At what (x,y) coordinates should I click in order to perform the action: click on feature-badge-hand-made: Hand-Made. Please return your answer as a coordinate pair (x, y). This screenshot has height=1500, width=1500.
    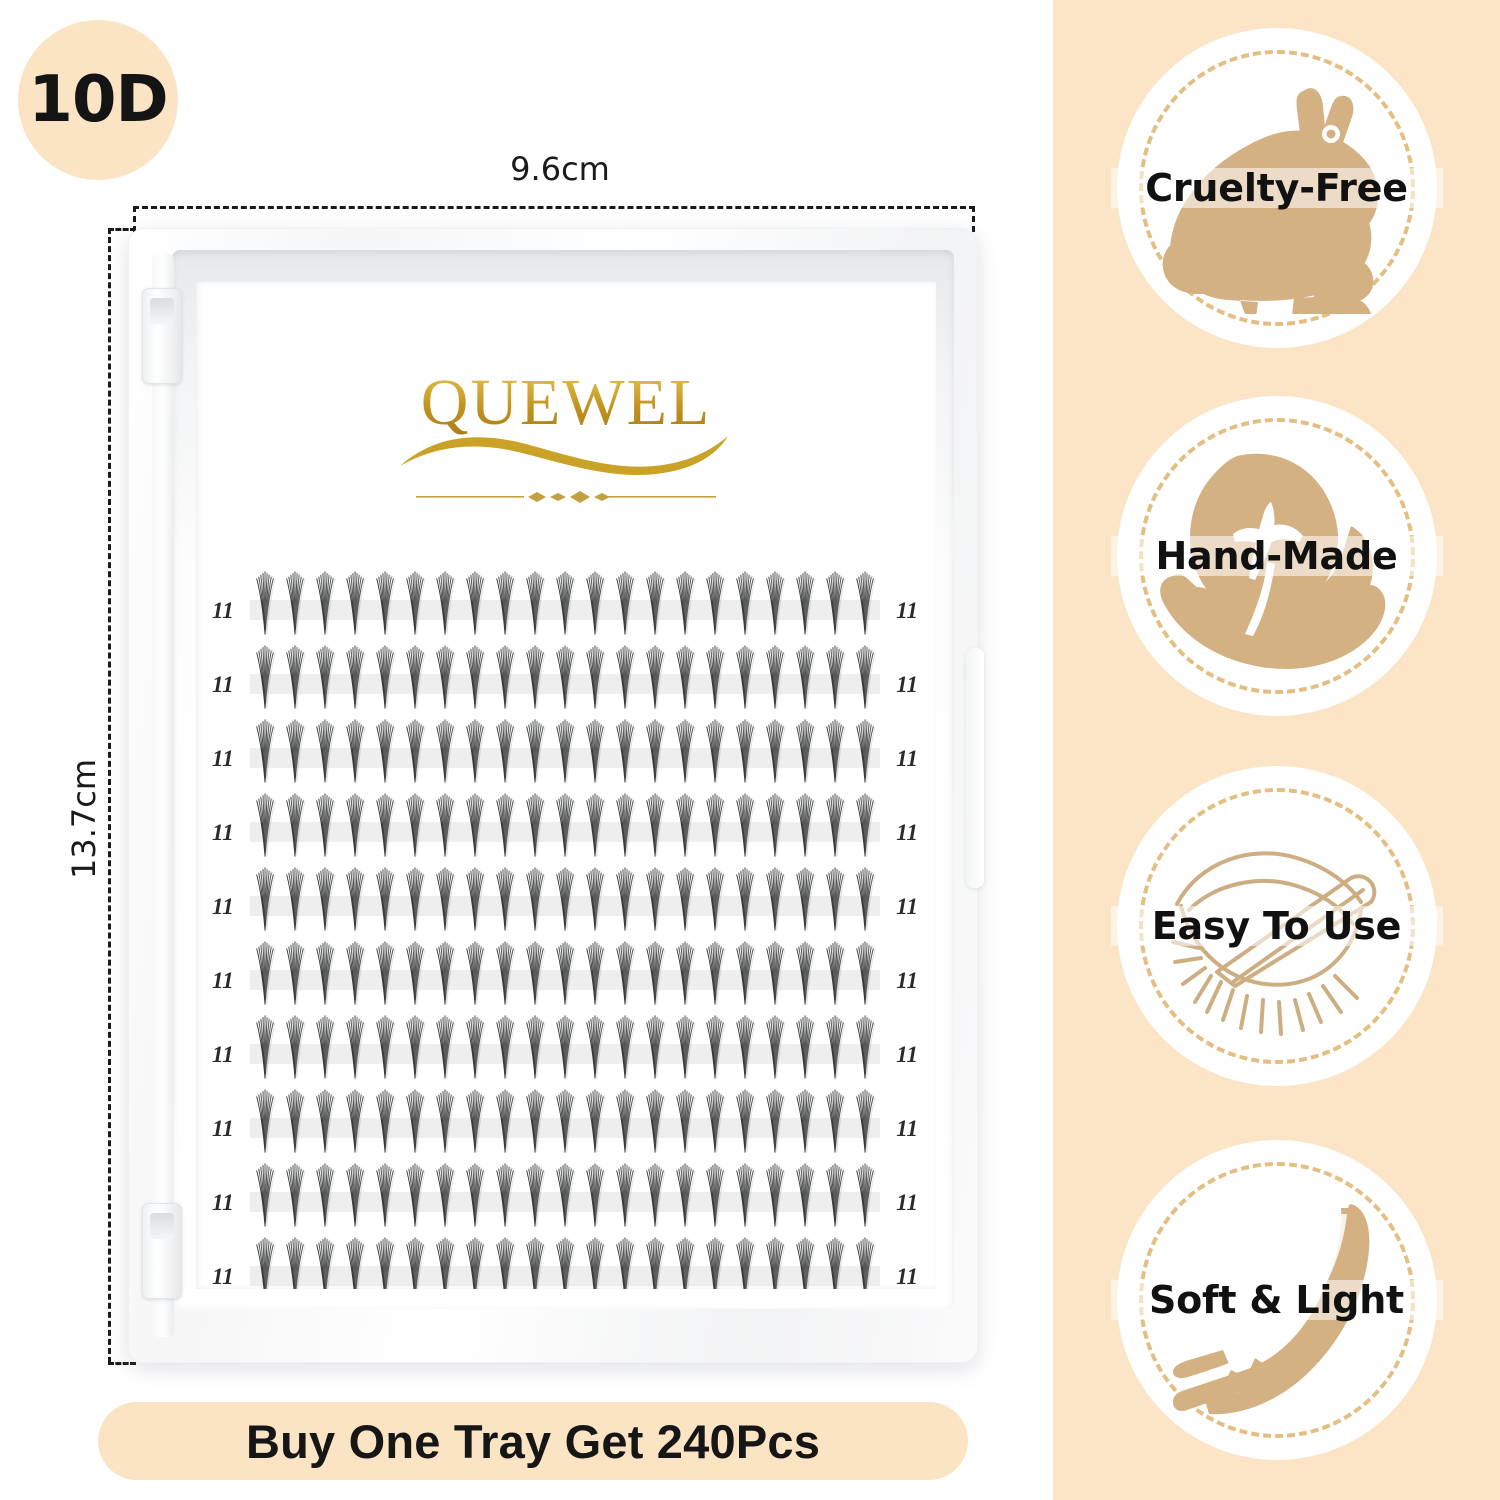
    Looking at the image, I should click on (1276, 556).